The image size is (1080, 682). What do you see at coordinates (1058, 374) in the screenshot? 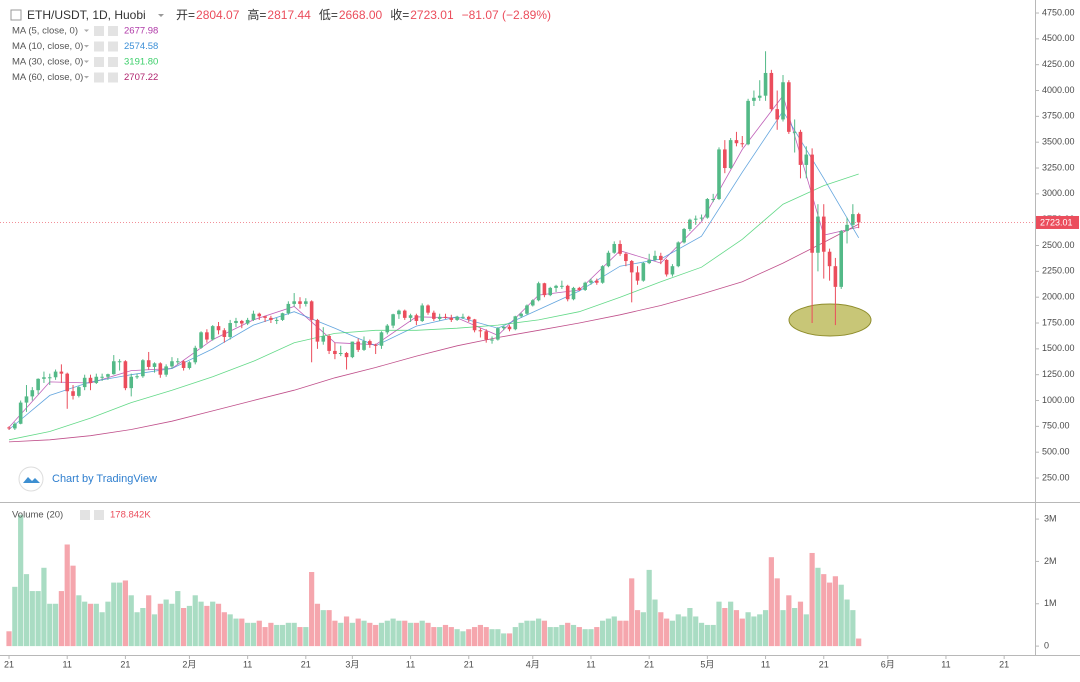
I see `y-tick-label: 1250.00` at bounding box center [1058, 374].